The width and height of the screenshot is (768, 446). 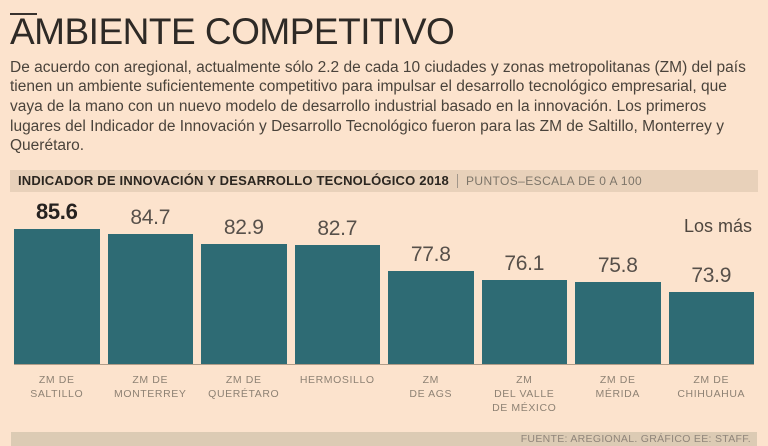 I want to click on bar-slot: 76.1, so click(x=524, y=307).